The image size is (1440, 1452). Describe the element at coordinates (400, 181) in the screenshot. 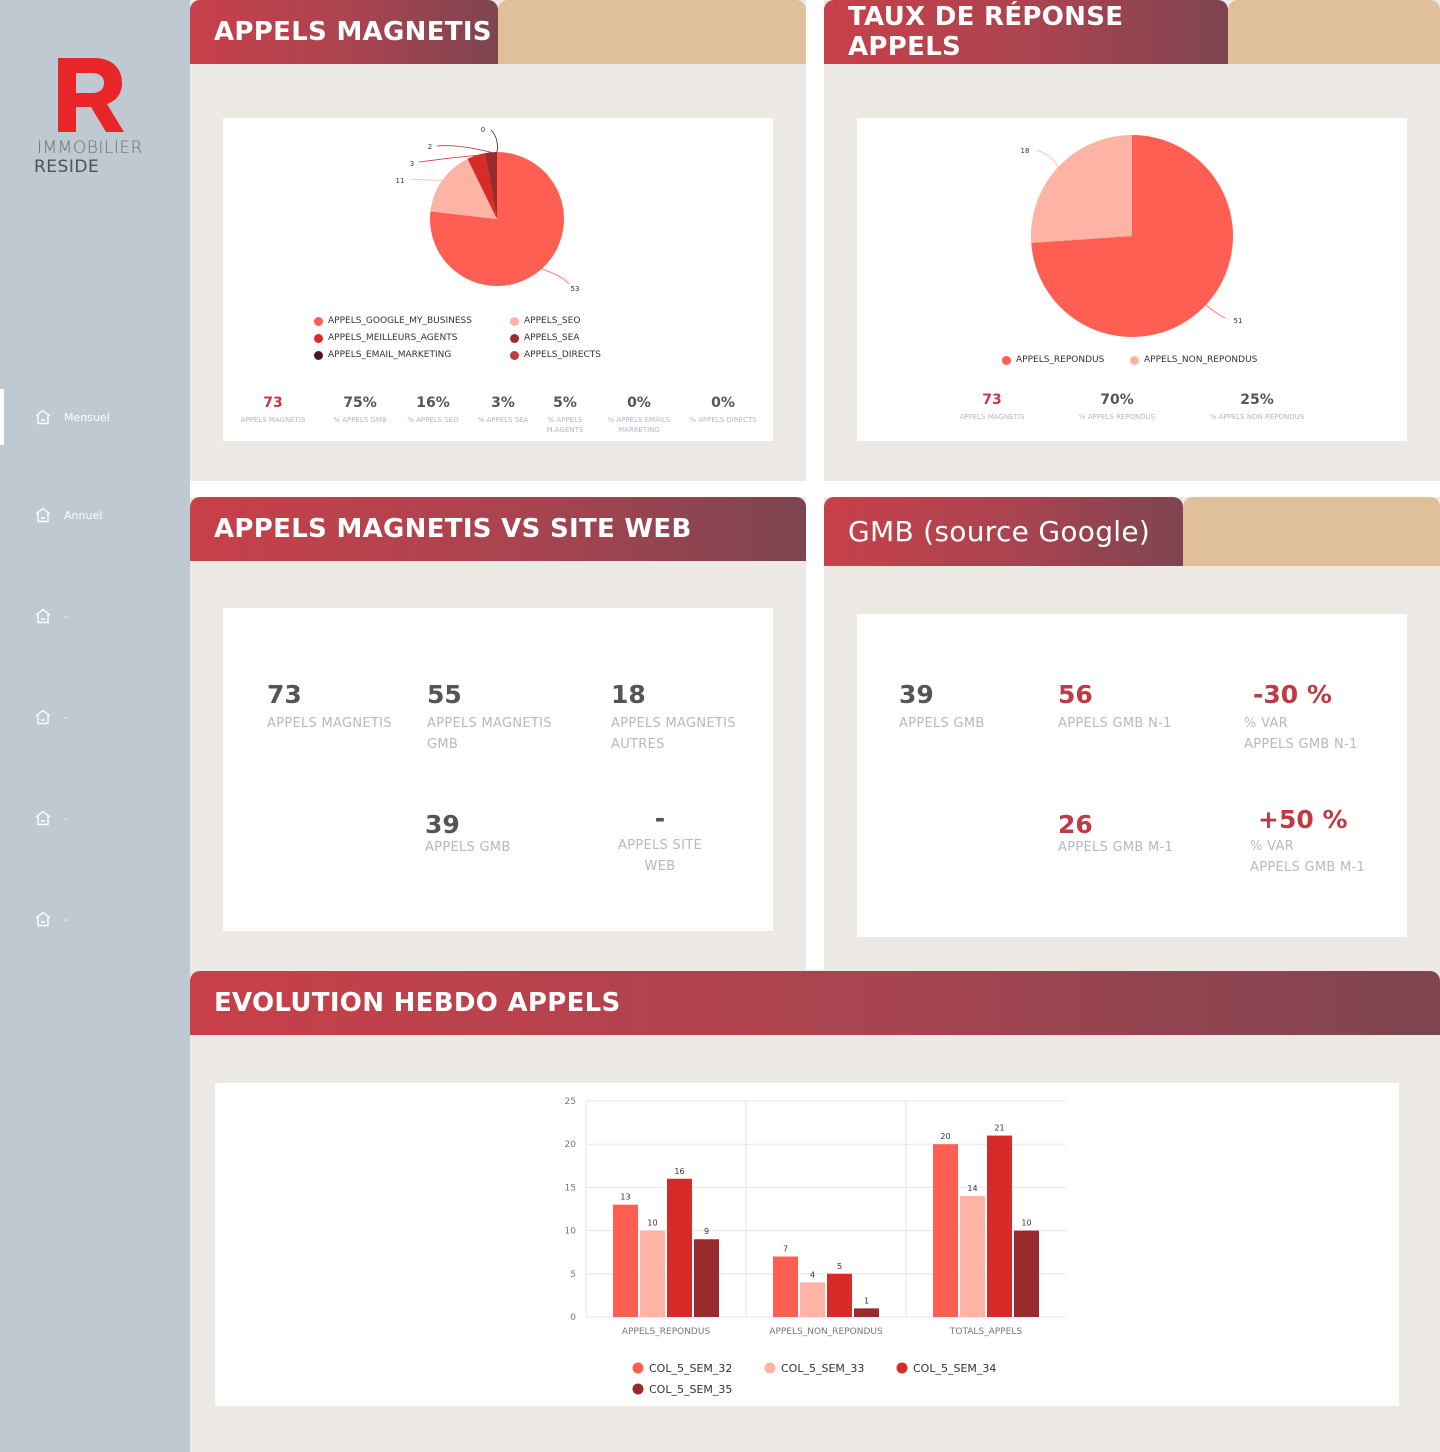

I see `pie-data-label: 11` at that location.